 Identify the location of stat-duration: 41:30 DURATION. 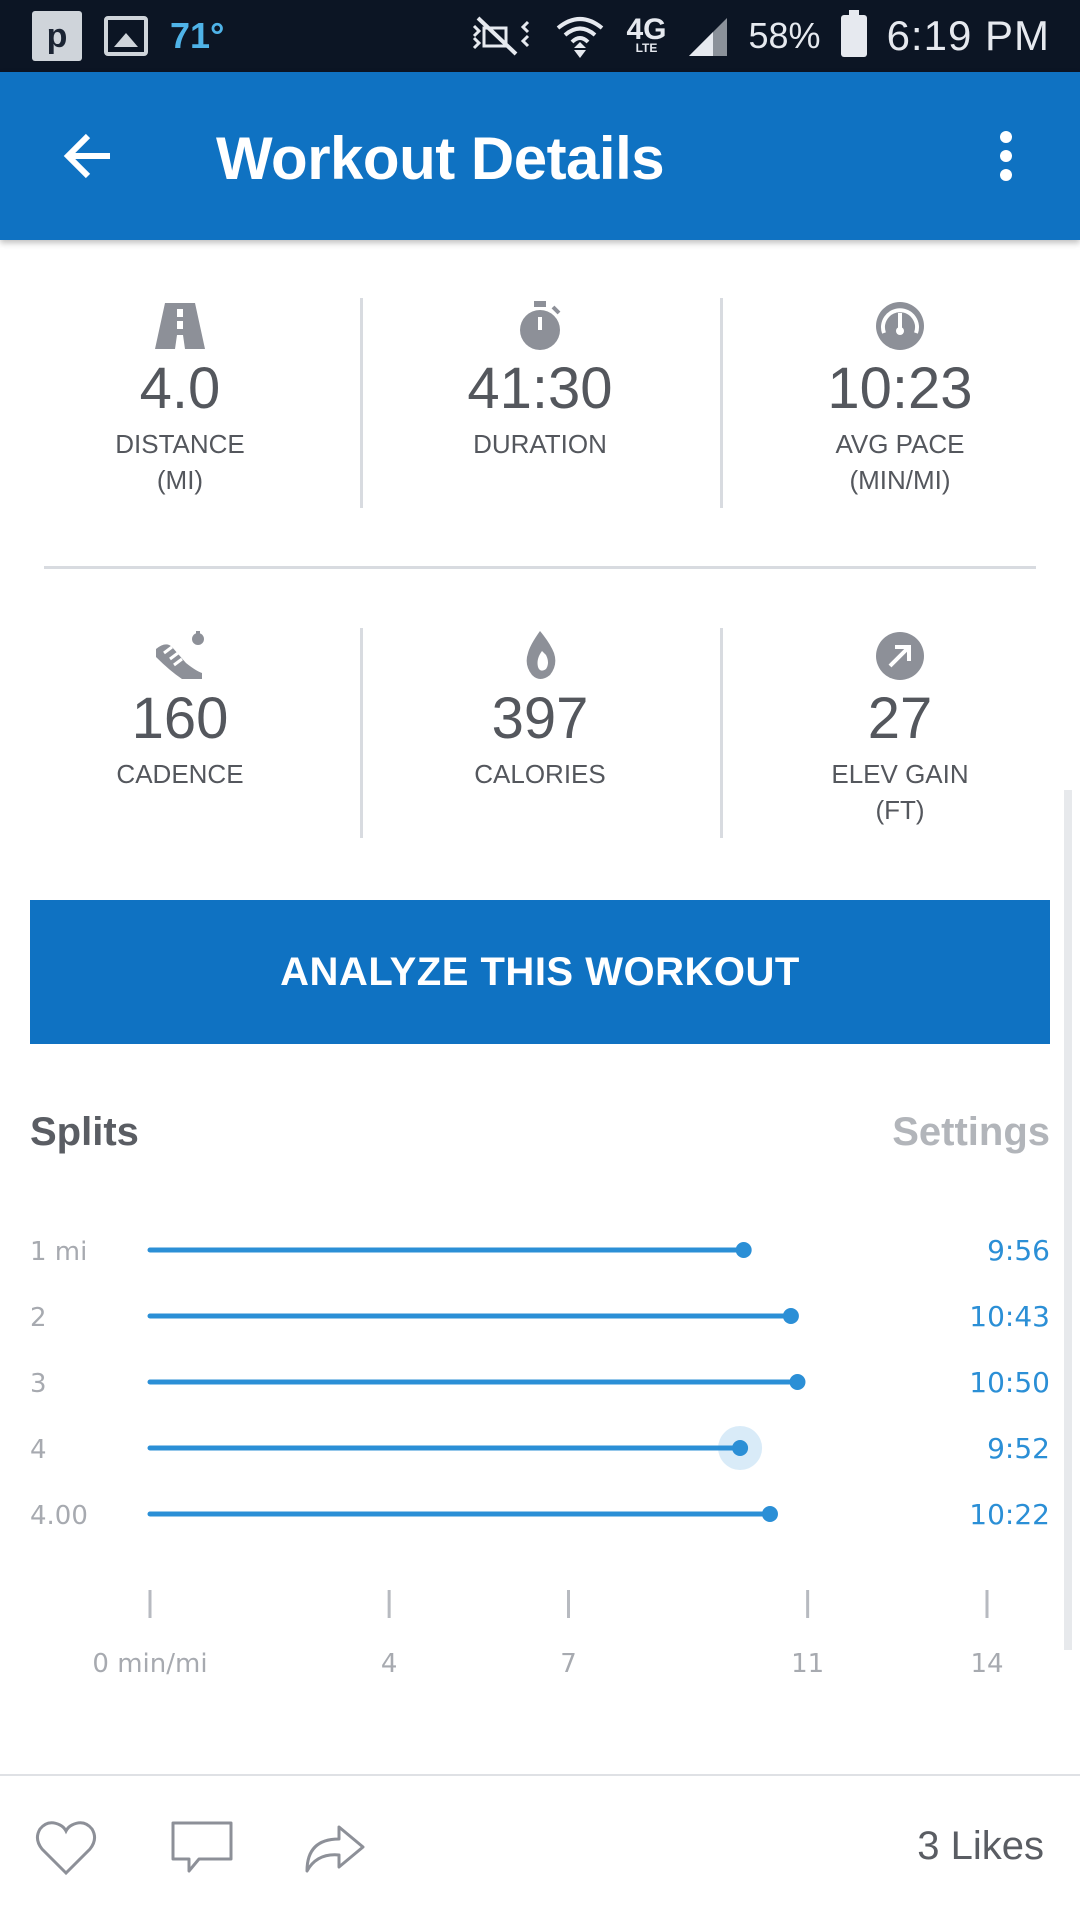
(540, 404).